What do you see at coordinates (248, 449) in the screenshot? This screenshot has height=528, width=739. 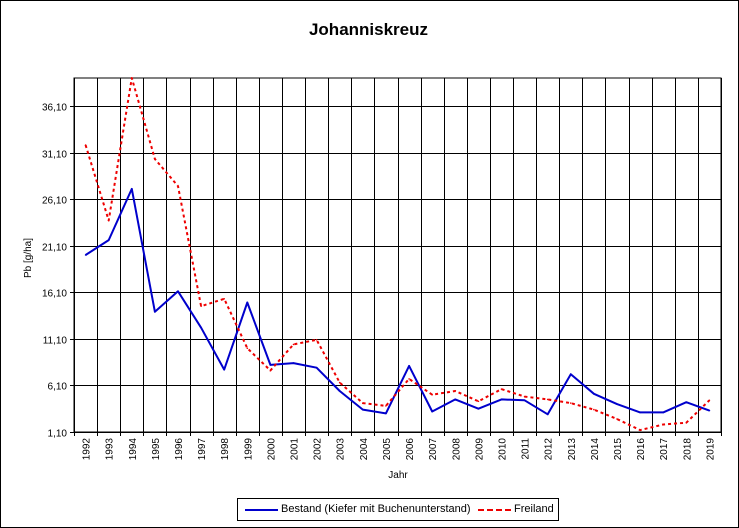 I see `x-tick-label: 1999` at bounding box center [248, 449].